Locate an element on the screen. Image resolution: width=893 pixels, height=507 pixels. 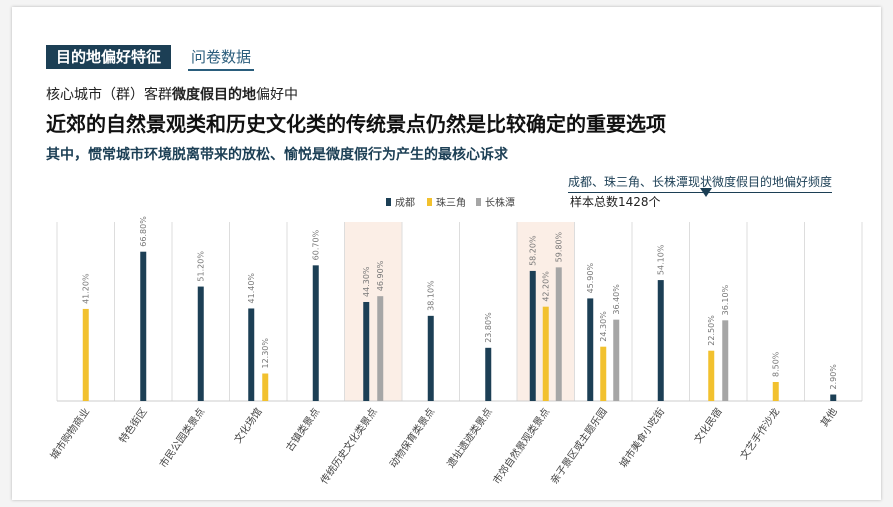
category-label: 市郊自然景观类景点 is located at coordinates (521, 445).